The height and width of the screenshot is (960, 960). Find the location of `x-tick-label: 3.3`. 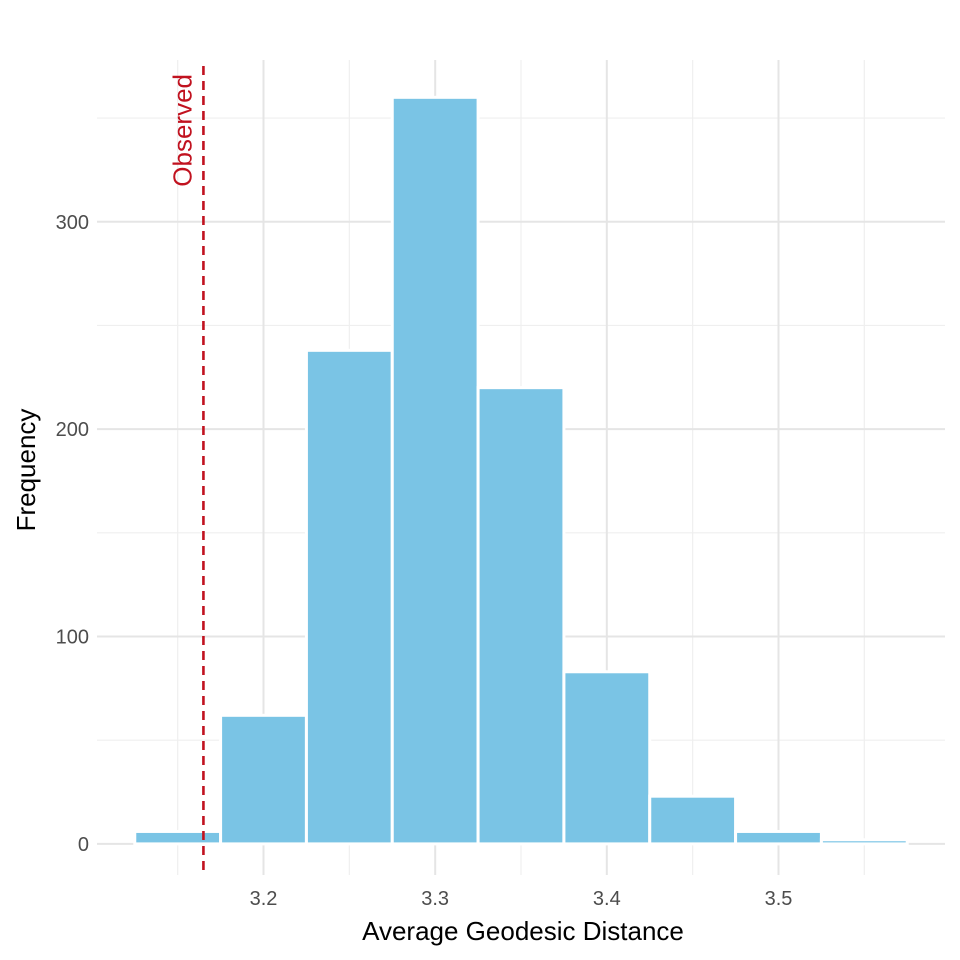

x-tick-label: 3.3 is located at coordinates (435, 899).